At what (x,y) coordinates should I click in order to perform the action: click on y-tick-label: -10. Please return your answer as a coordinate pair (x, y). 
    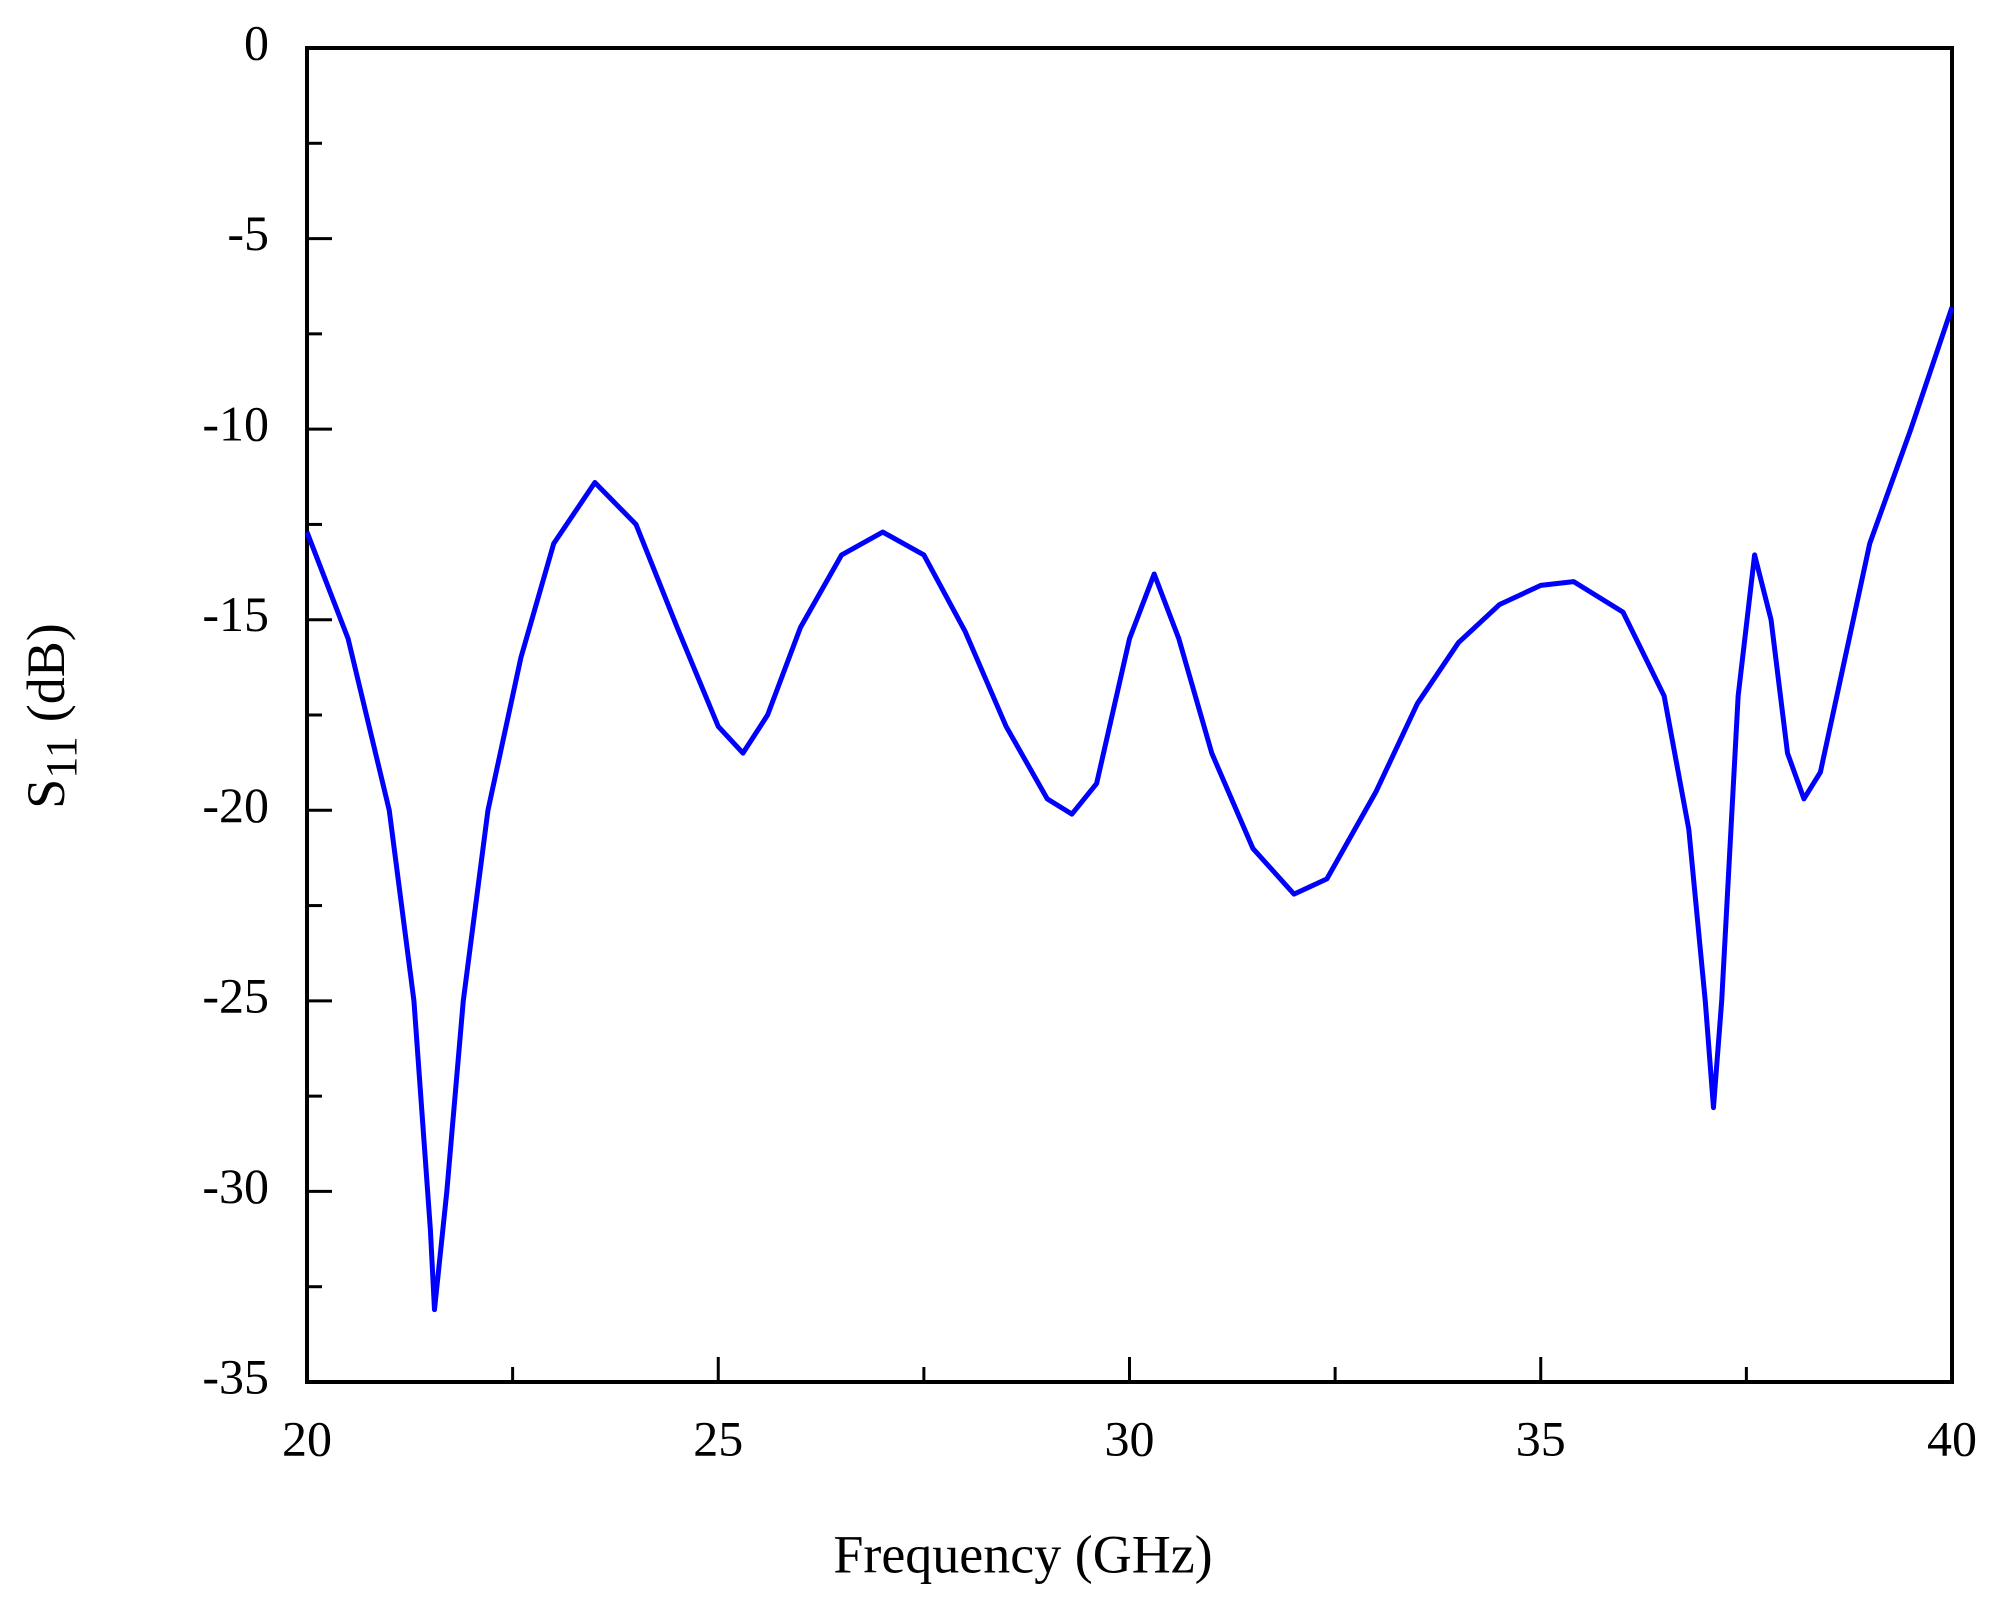
    Looking at the image, I should click on (235, 424).